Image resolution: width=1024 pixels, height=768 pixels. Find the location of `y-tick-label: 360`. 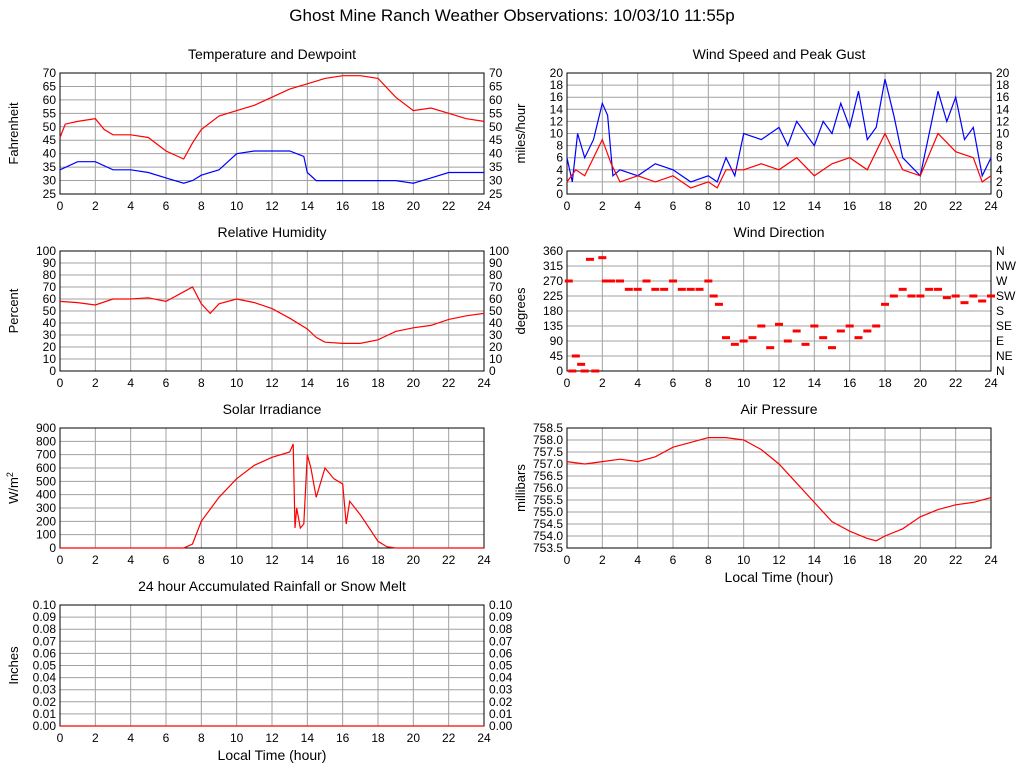

y-tick-label: 360 is located at coordinates (553, 251).